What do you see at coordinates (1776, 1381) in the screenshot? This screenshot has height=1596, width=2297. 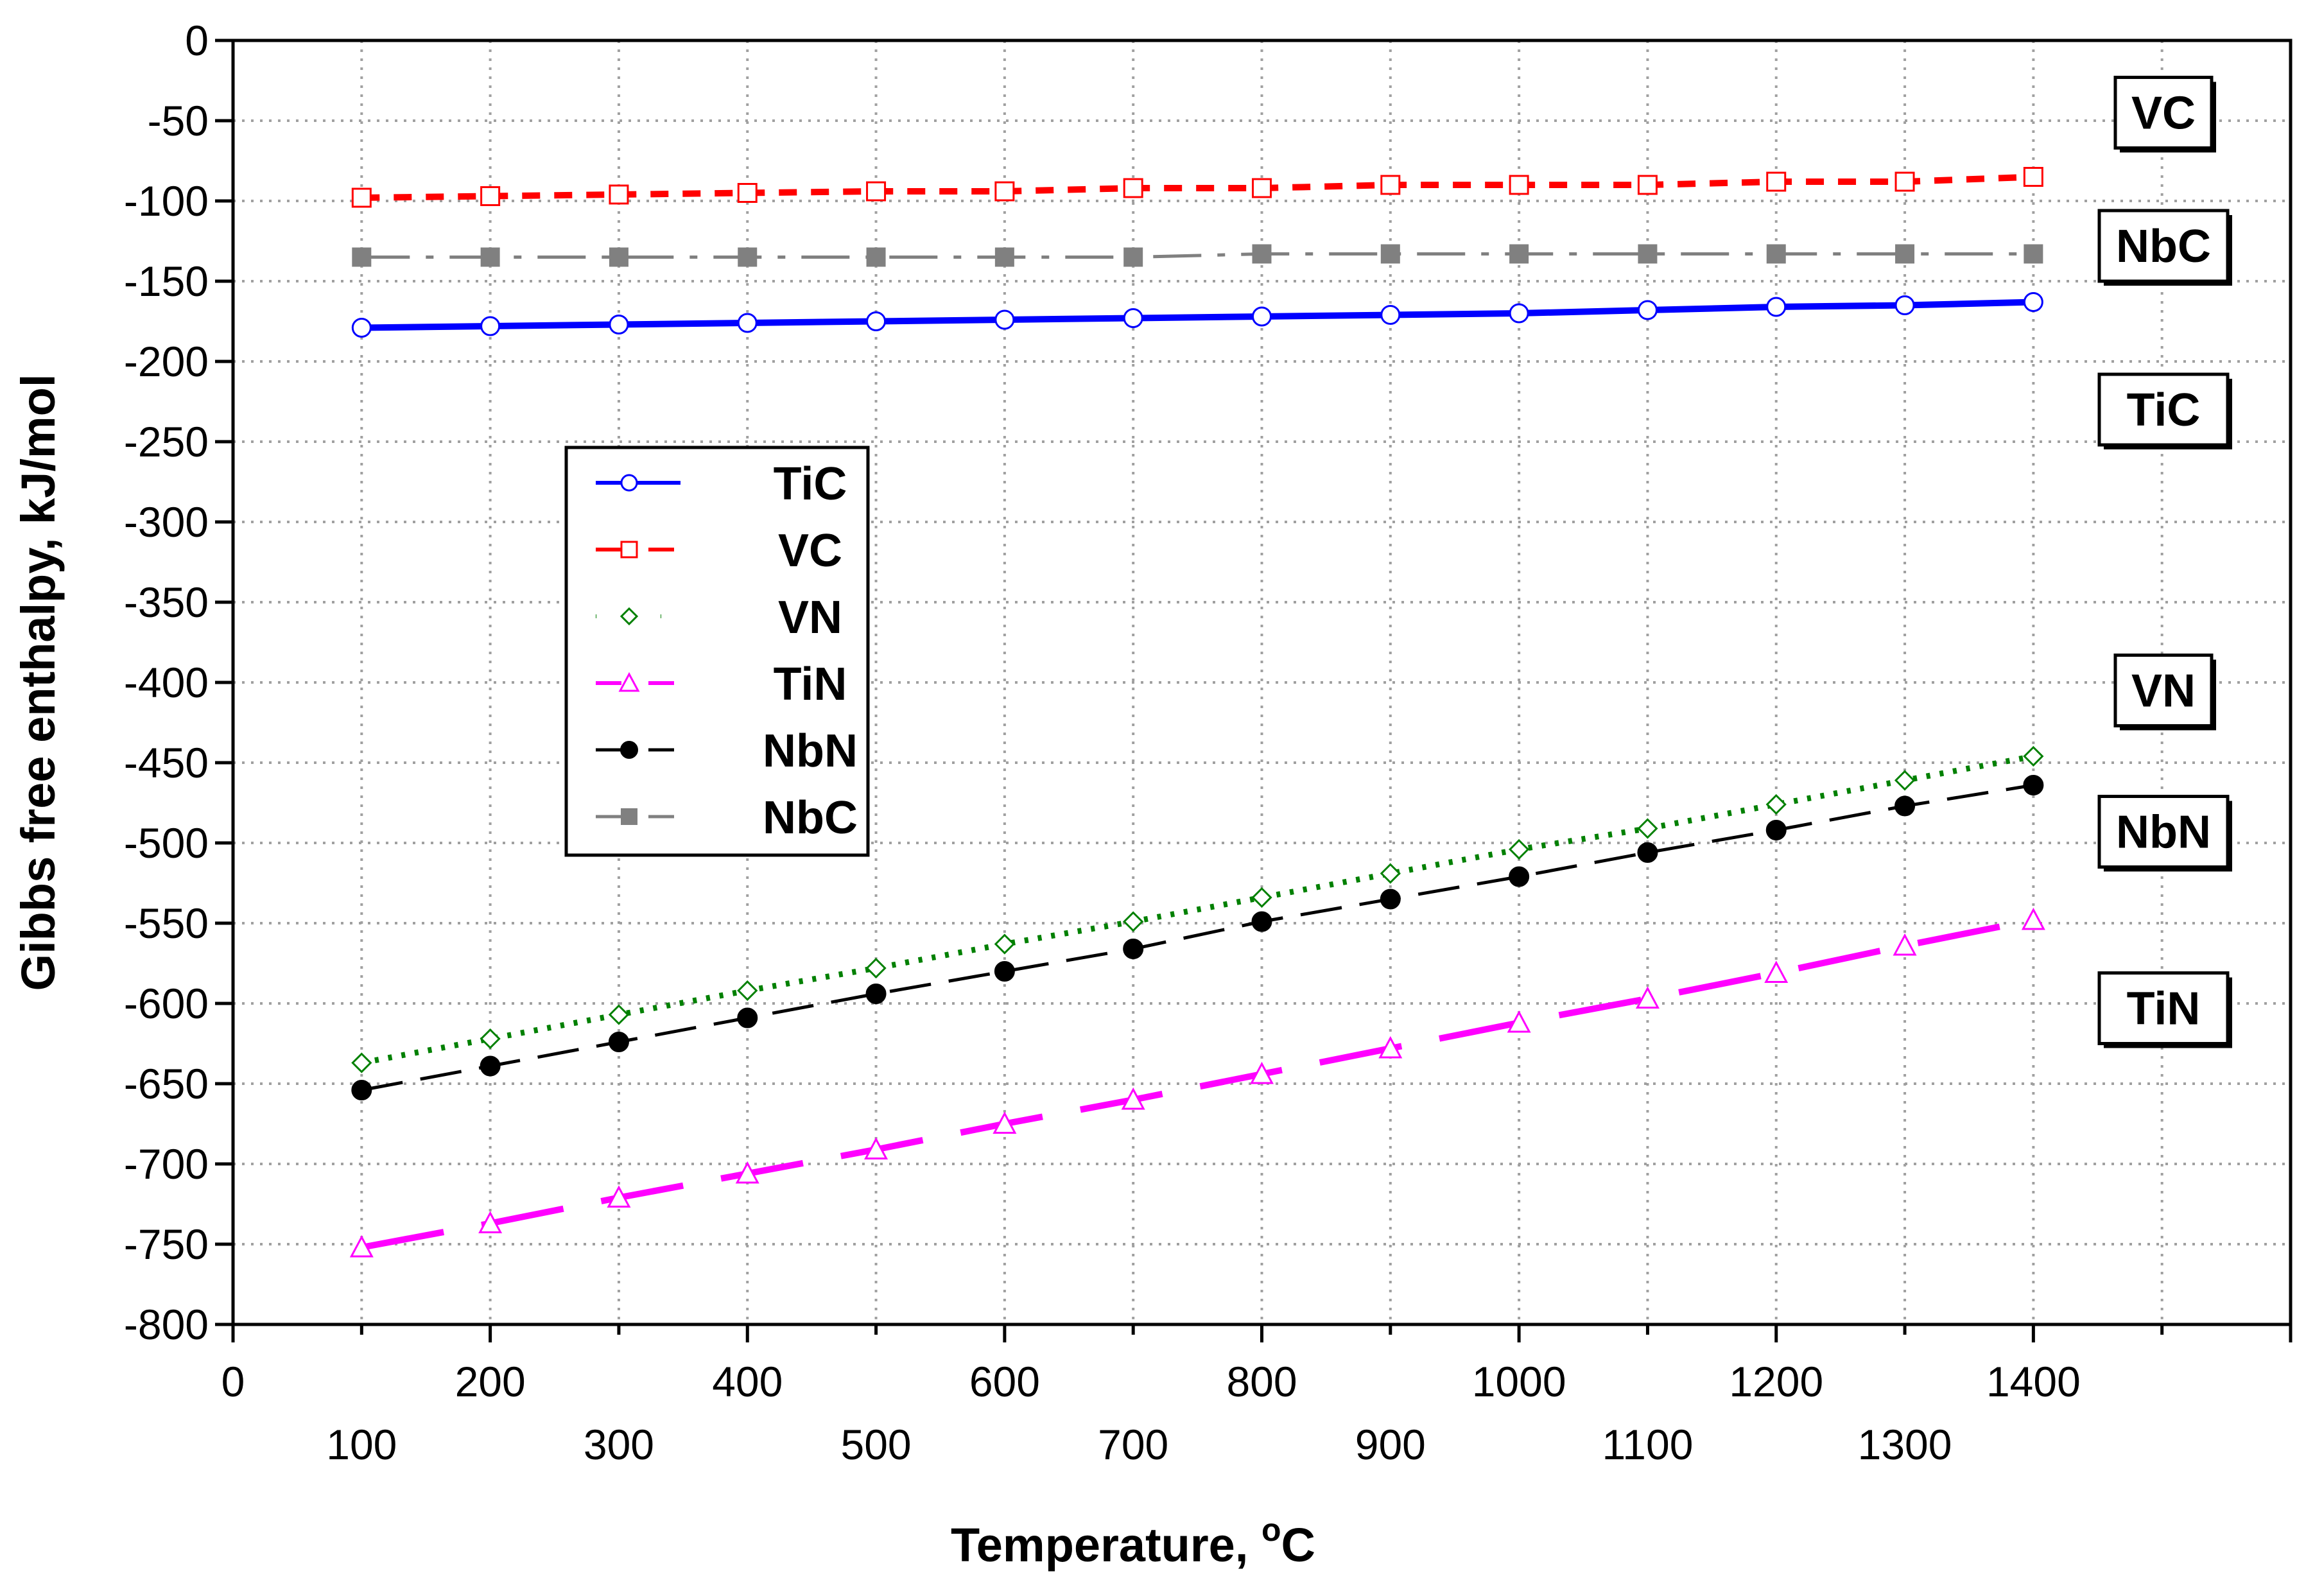 I see `x-tick-label: 1200` at bounding box center [1776, 1381].